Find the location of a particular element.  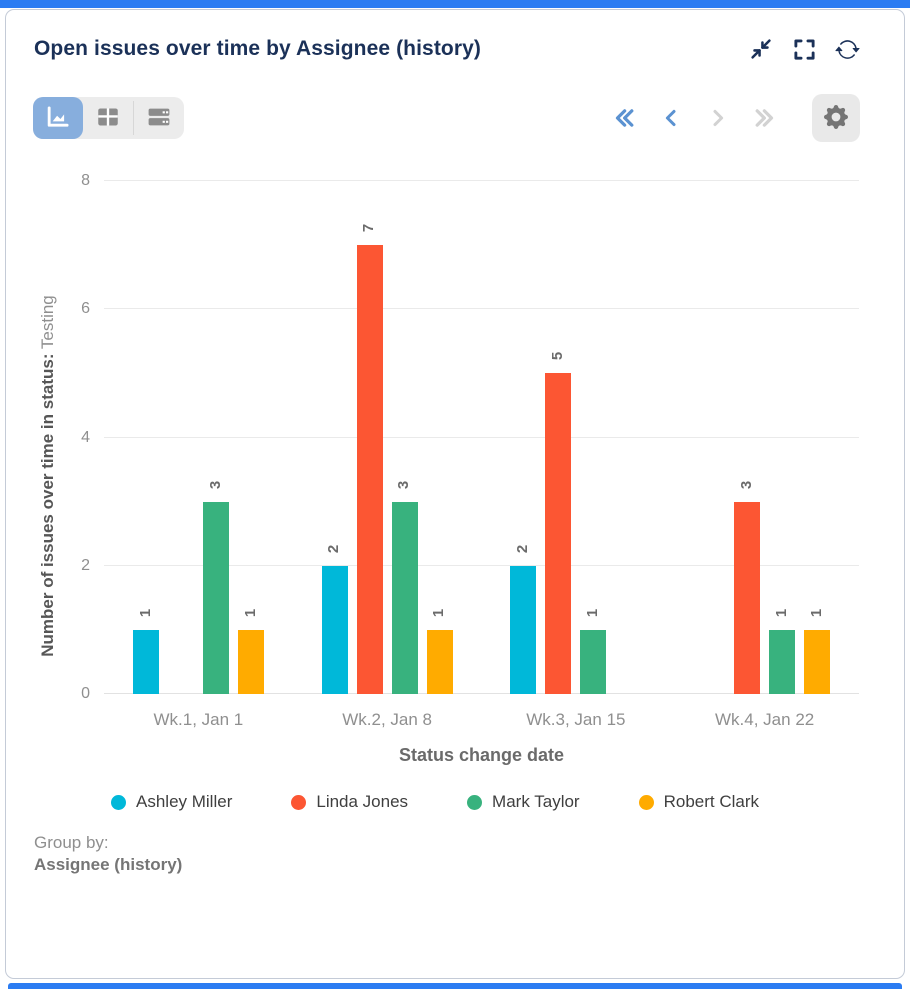

prev-page-button is located at coordinates (671, 118).